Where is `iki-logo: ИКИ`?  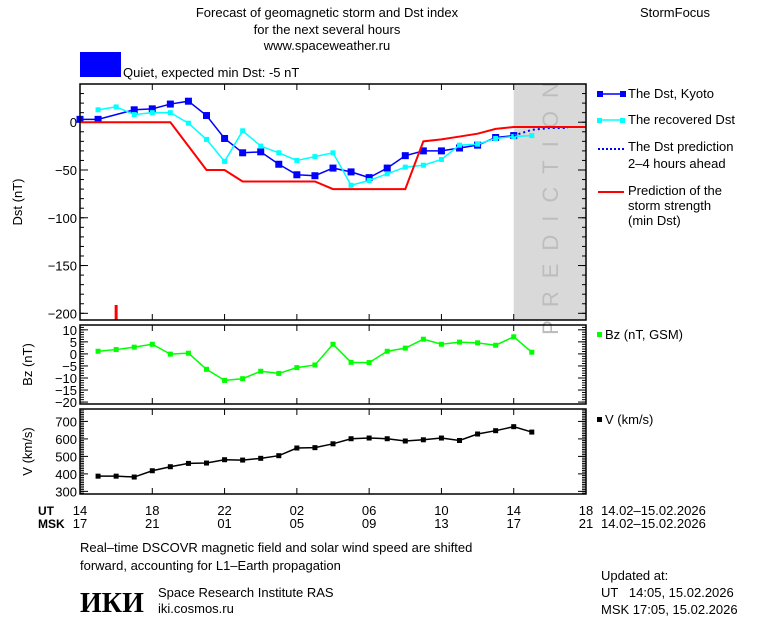
iki-logo: ИКИ is located at coordinates (112, 603).